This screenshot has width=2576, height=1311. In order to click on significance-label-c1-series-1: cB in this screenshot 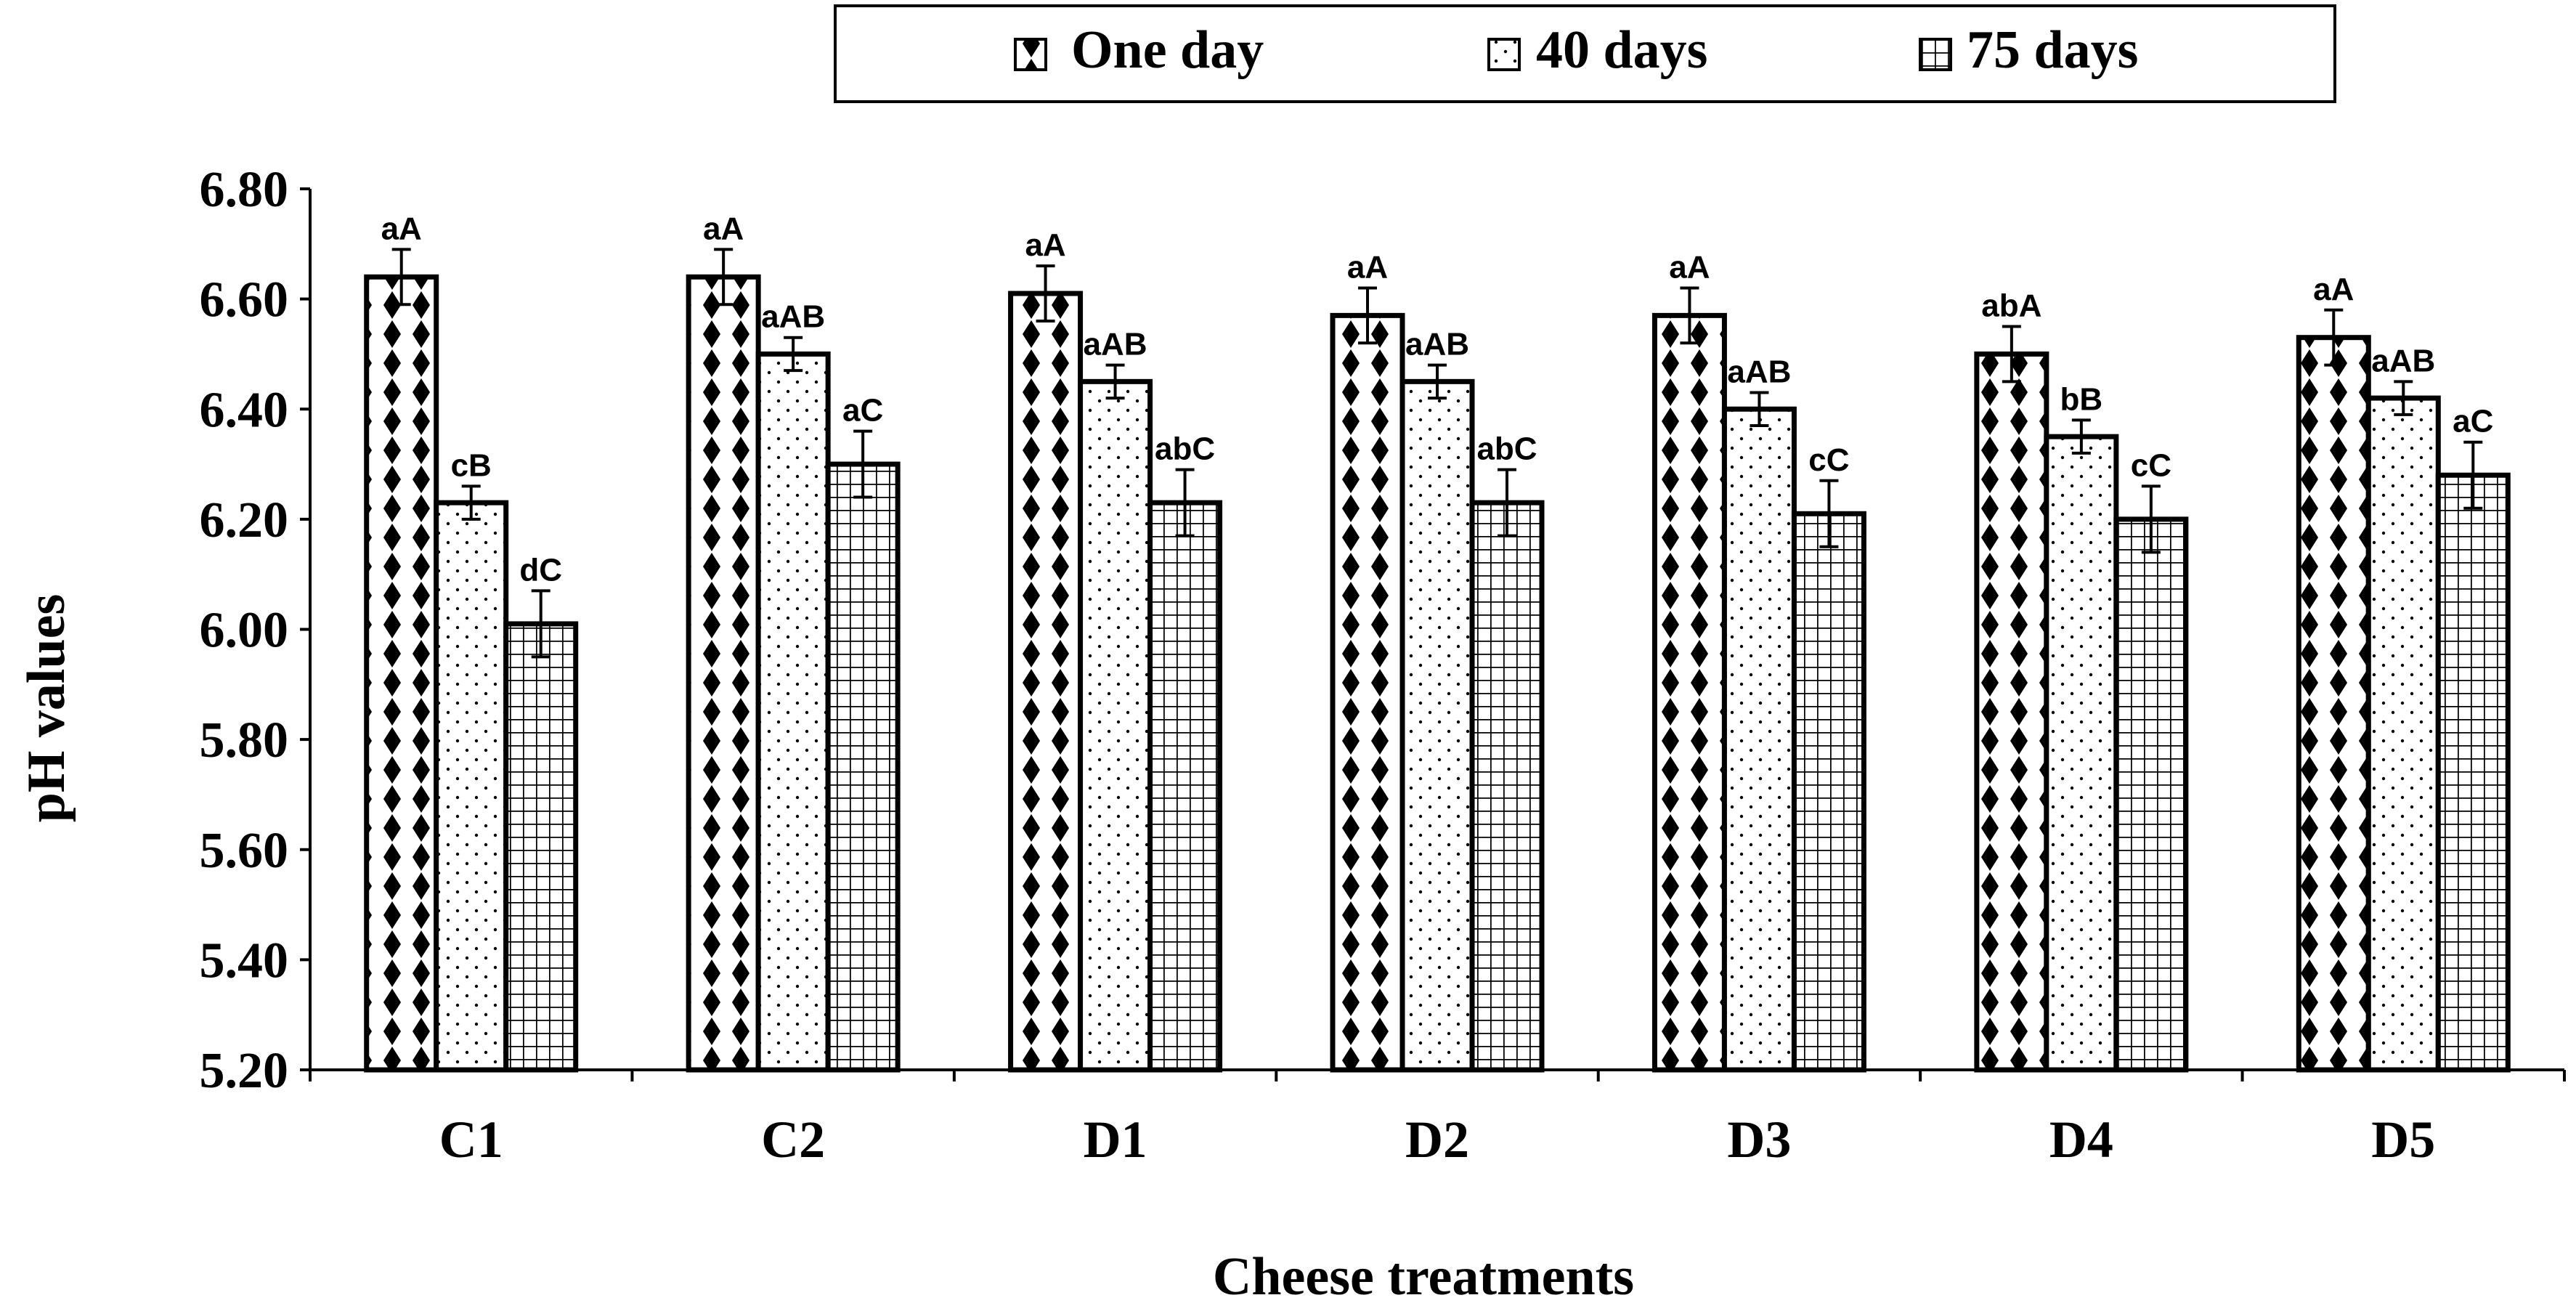, I will do `click(471, 465)`.